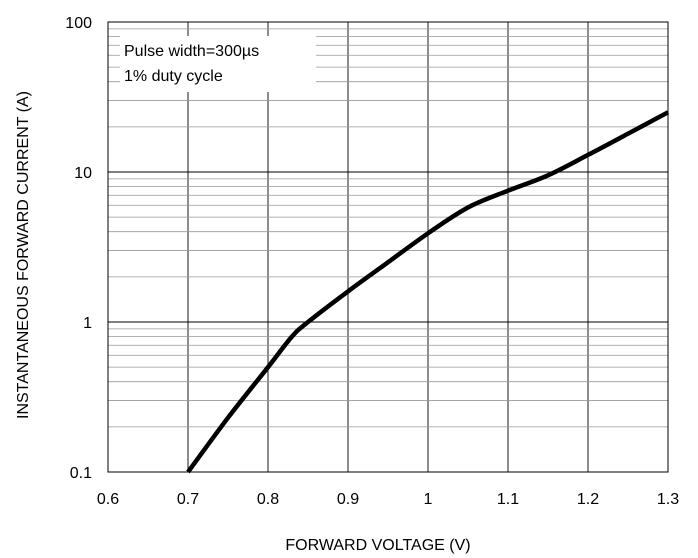 The height and width of the screenshot is (558, 698). Describe the element at coordinates (78, 23) in the screenshot. I see `y-tick-label: 100` at that location.